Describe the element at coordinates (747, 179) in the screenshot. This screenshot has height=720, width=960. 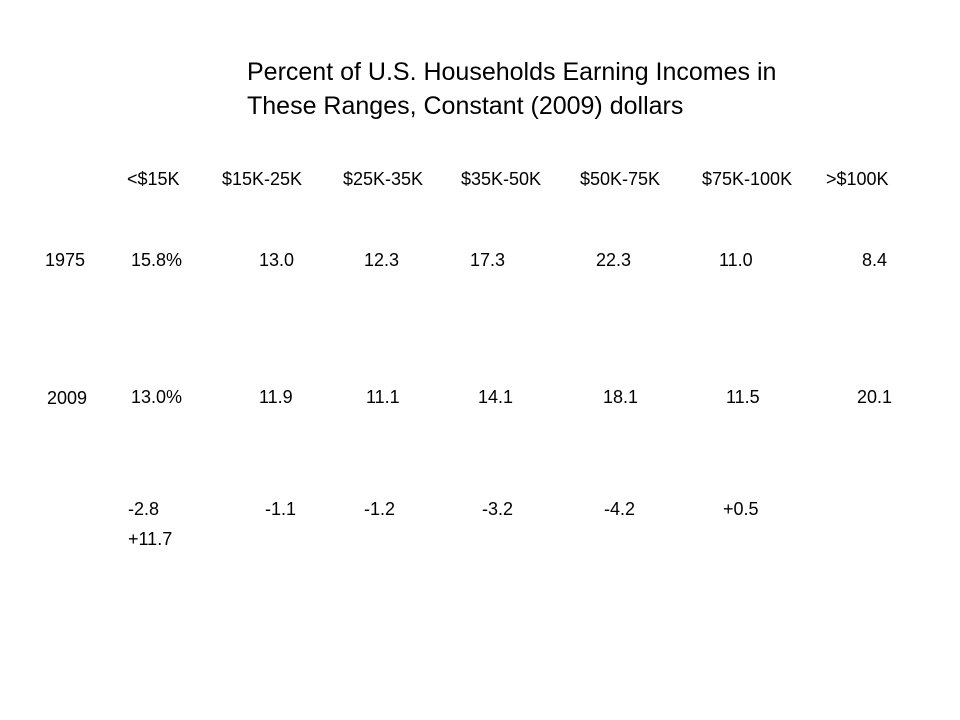
I see `column-header-75k-100k: $75K-100K` at that location.